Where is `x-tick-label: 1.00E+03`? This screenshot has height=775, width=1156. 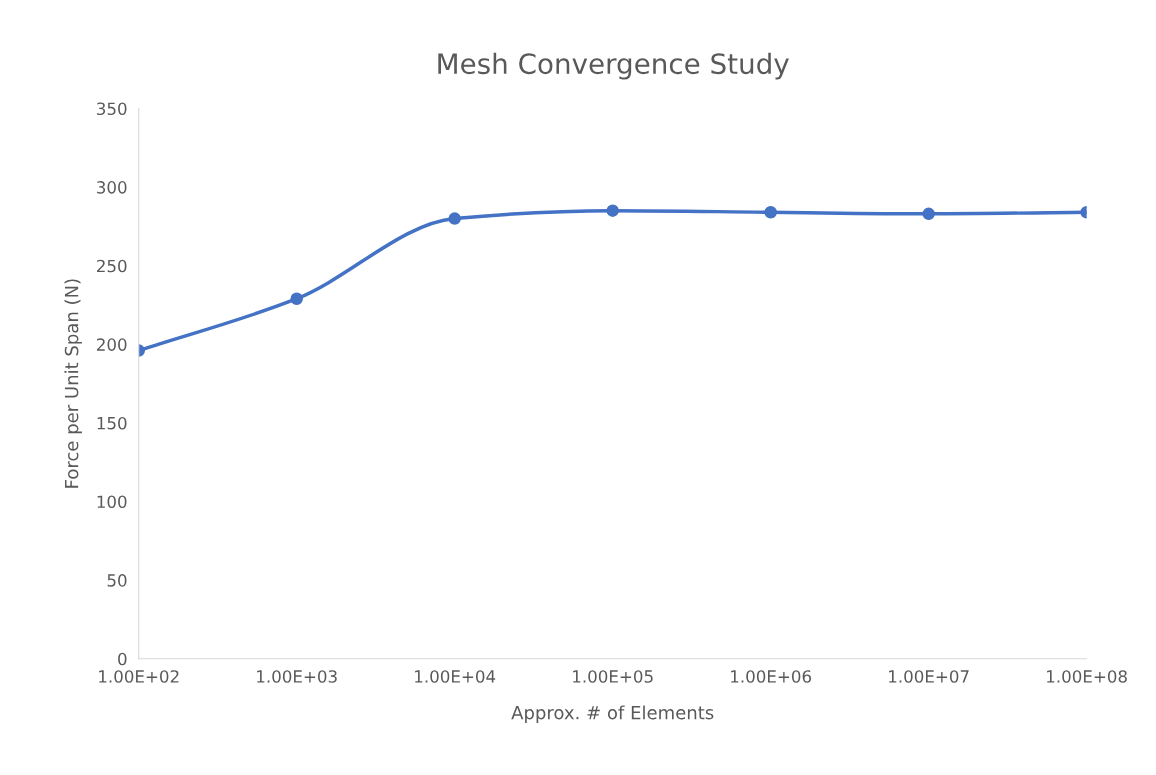
x-tick-label: 1.00E+03 is located at coordinates (297, 676).